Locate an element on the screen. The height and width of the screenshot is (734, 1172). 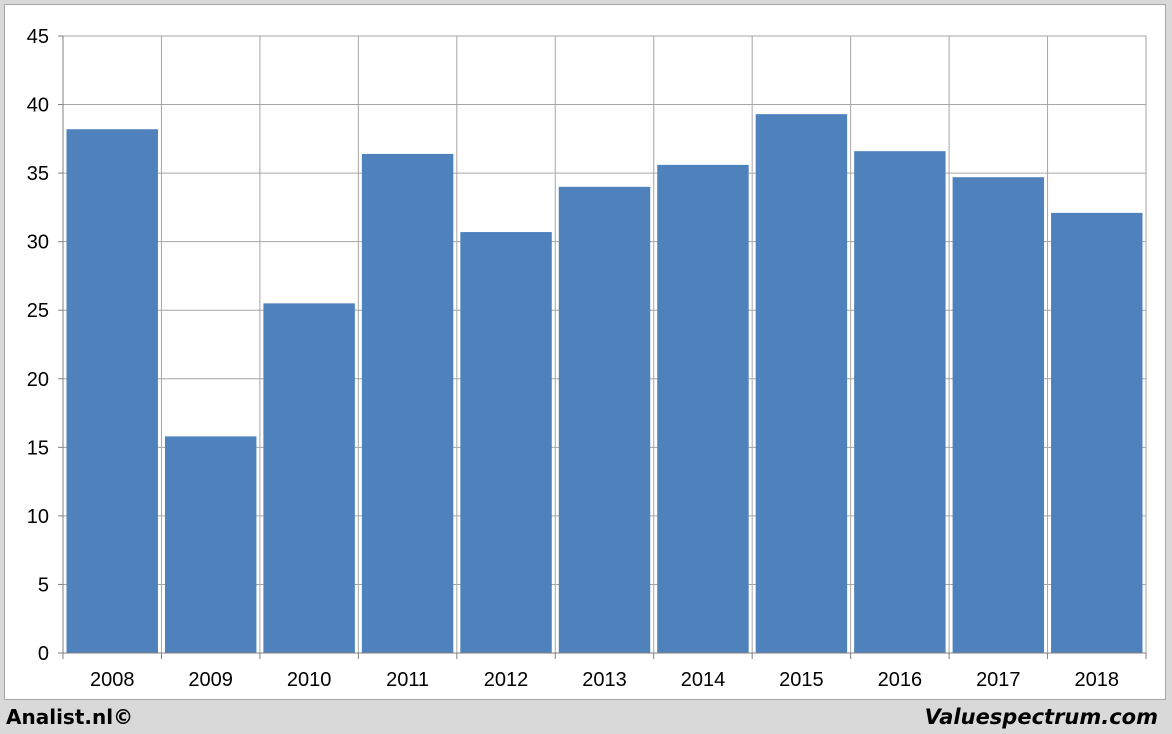
y-tick-label: 45 is located at coordinates (38, 37).